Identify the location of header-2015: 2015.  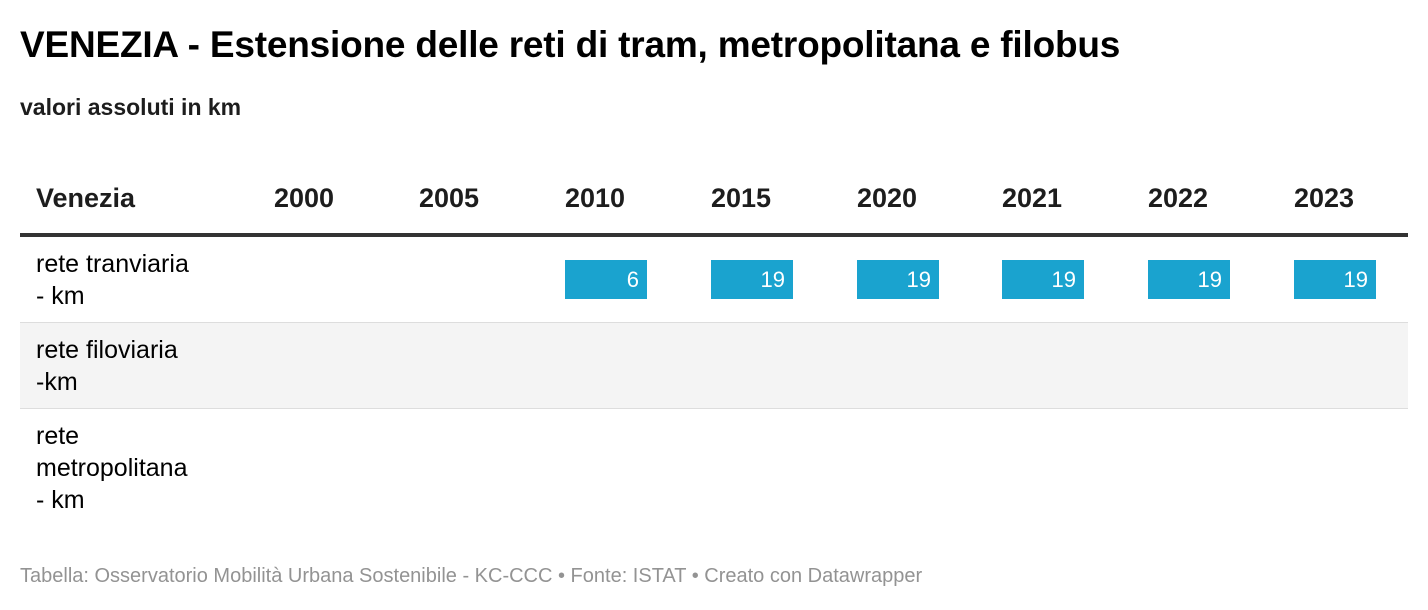
(741, 198).